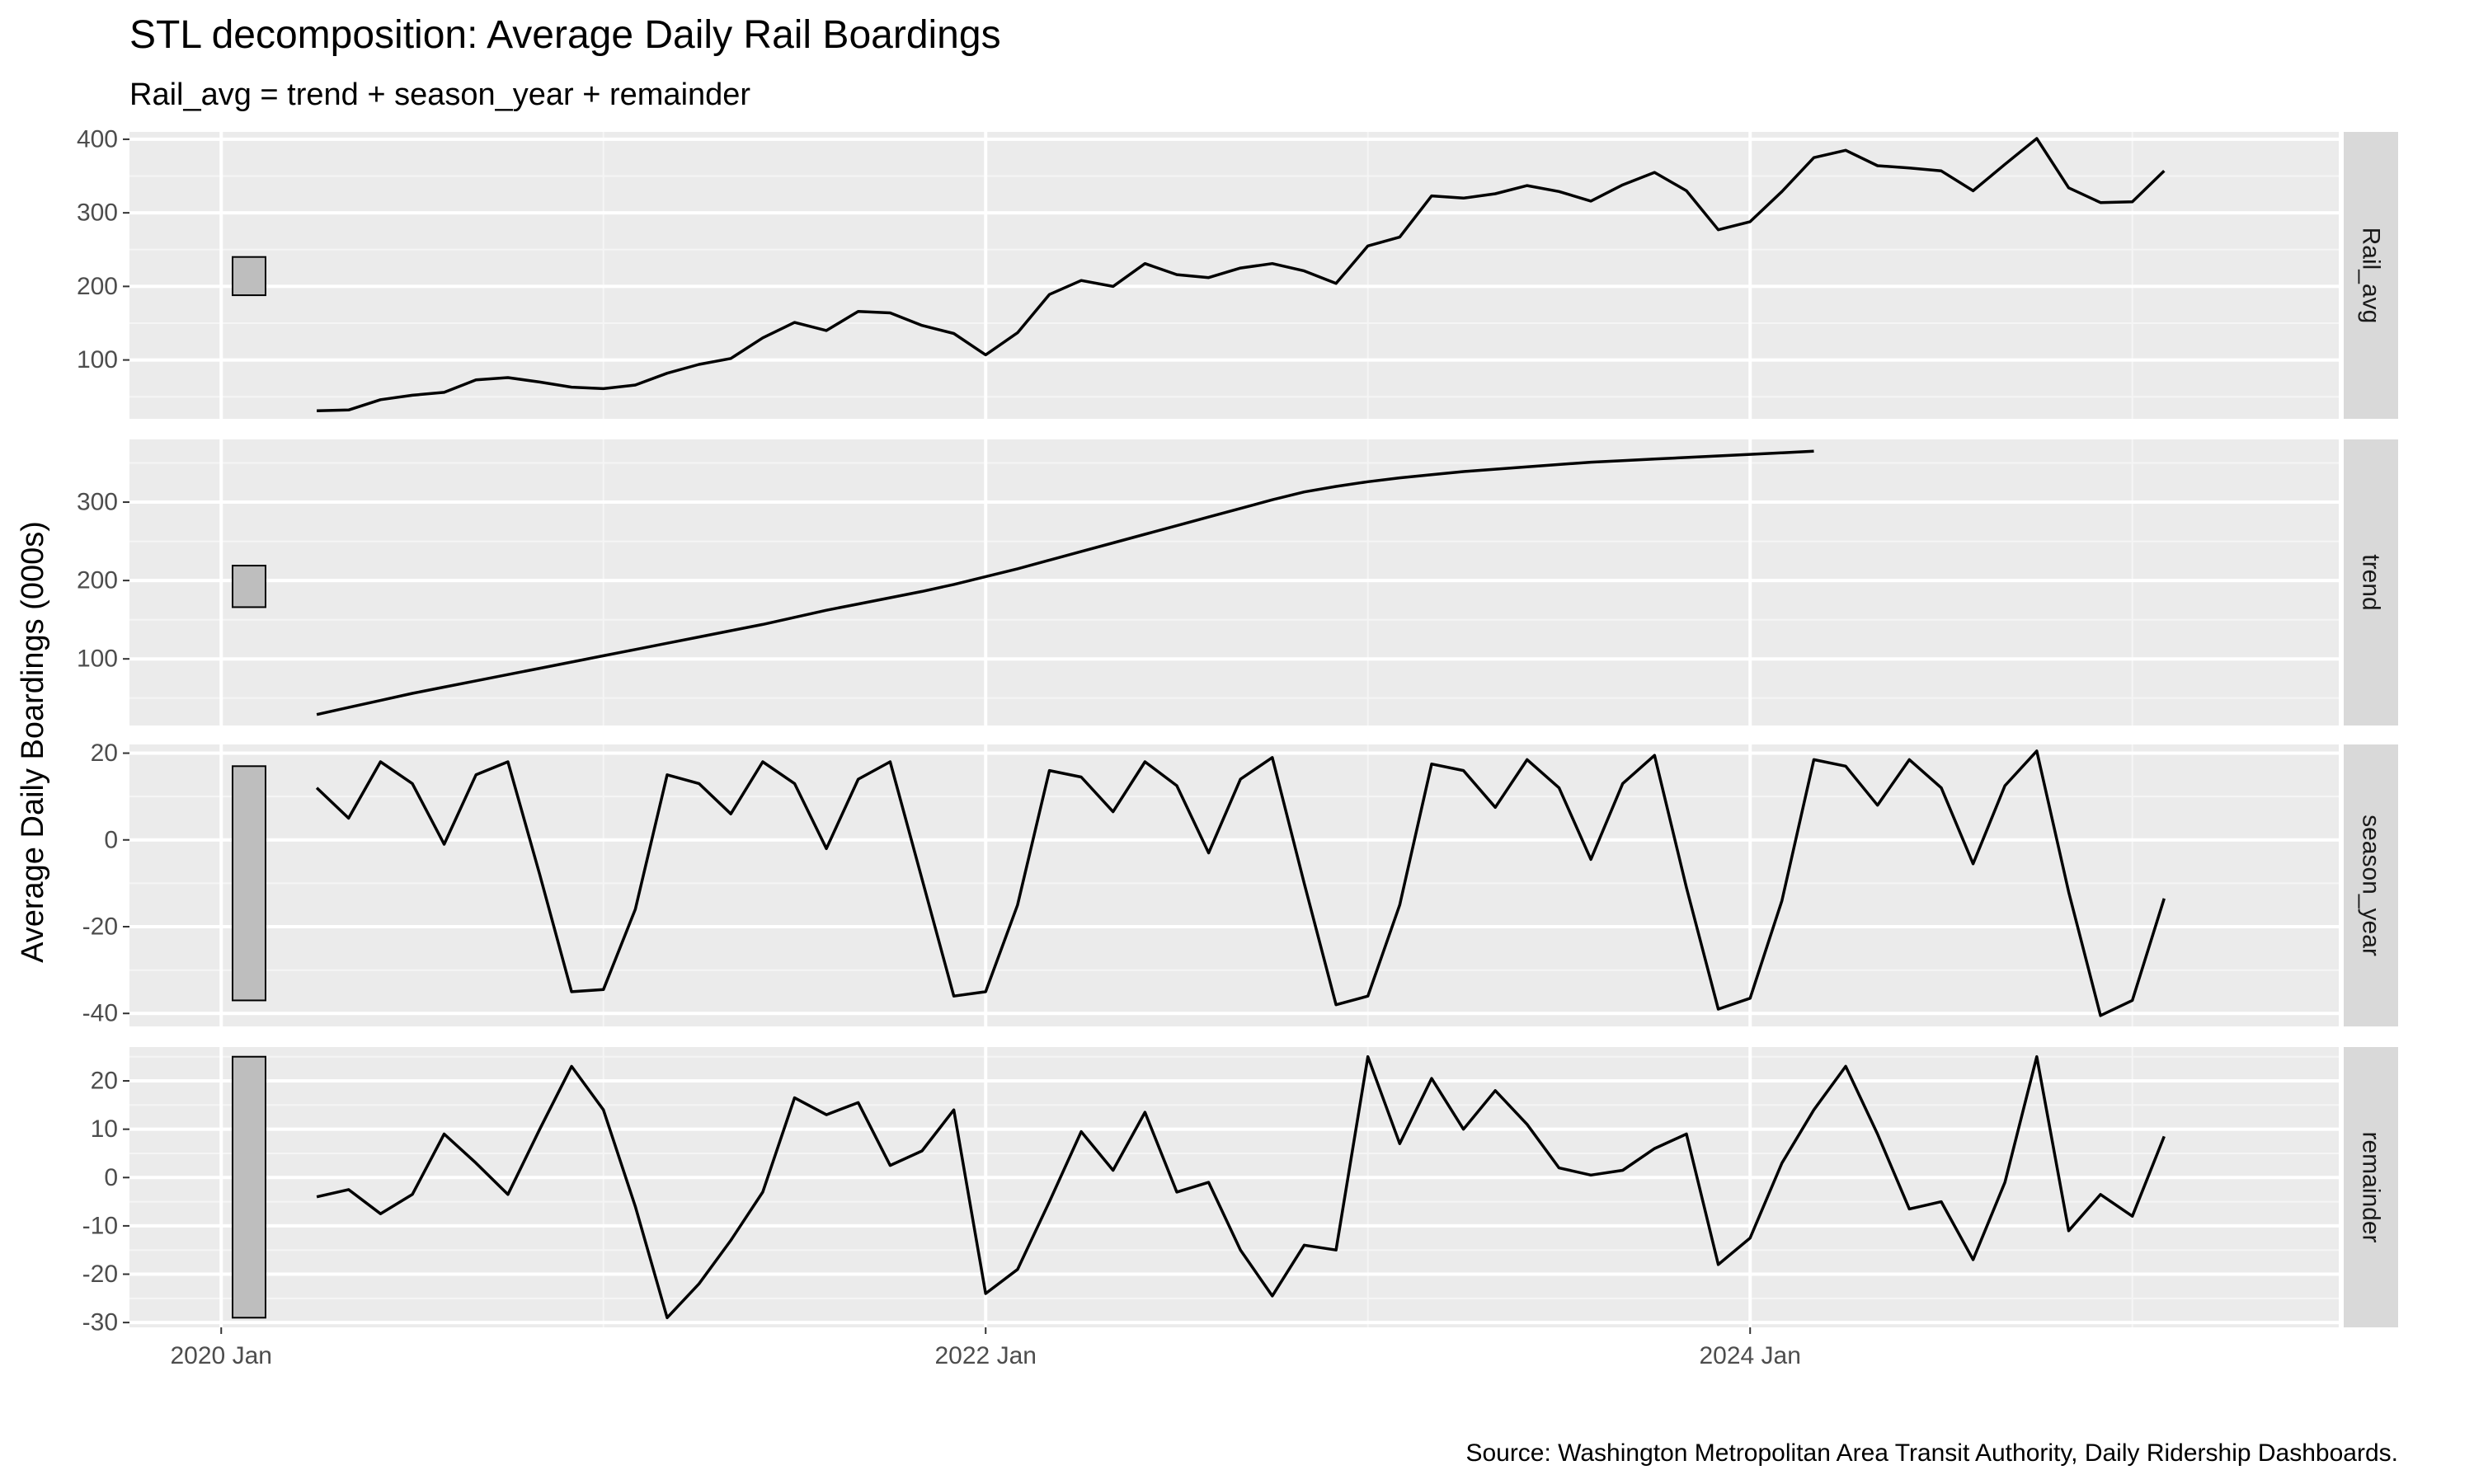  Describe the element at coordinates (100, 1225) in the screenshot. I see `y-tick-label: -10` at that location.